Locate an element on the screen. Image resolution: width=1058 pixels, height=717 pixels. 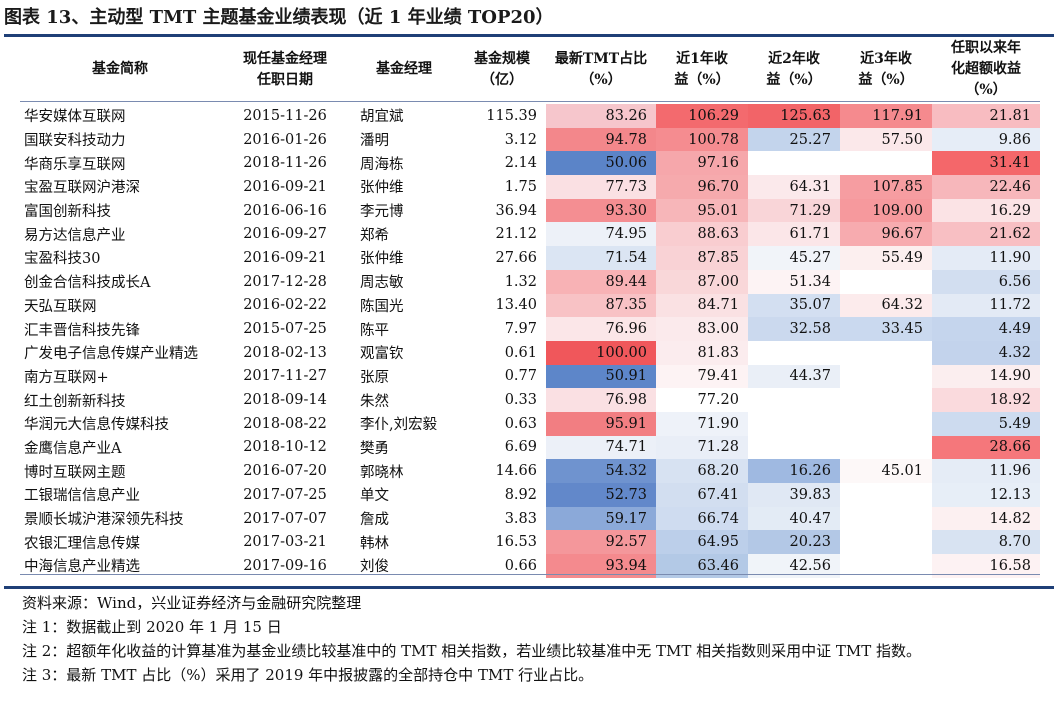
table-row: 金鹰信息产业A 2018-10-12 樊勇 6.69 74.71 71.28 28.66 is located at coordinates (530, 447).